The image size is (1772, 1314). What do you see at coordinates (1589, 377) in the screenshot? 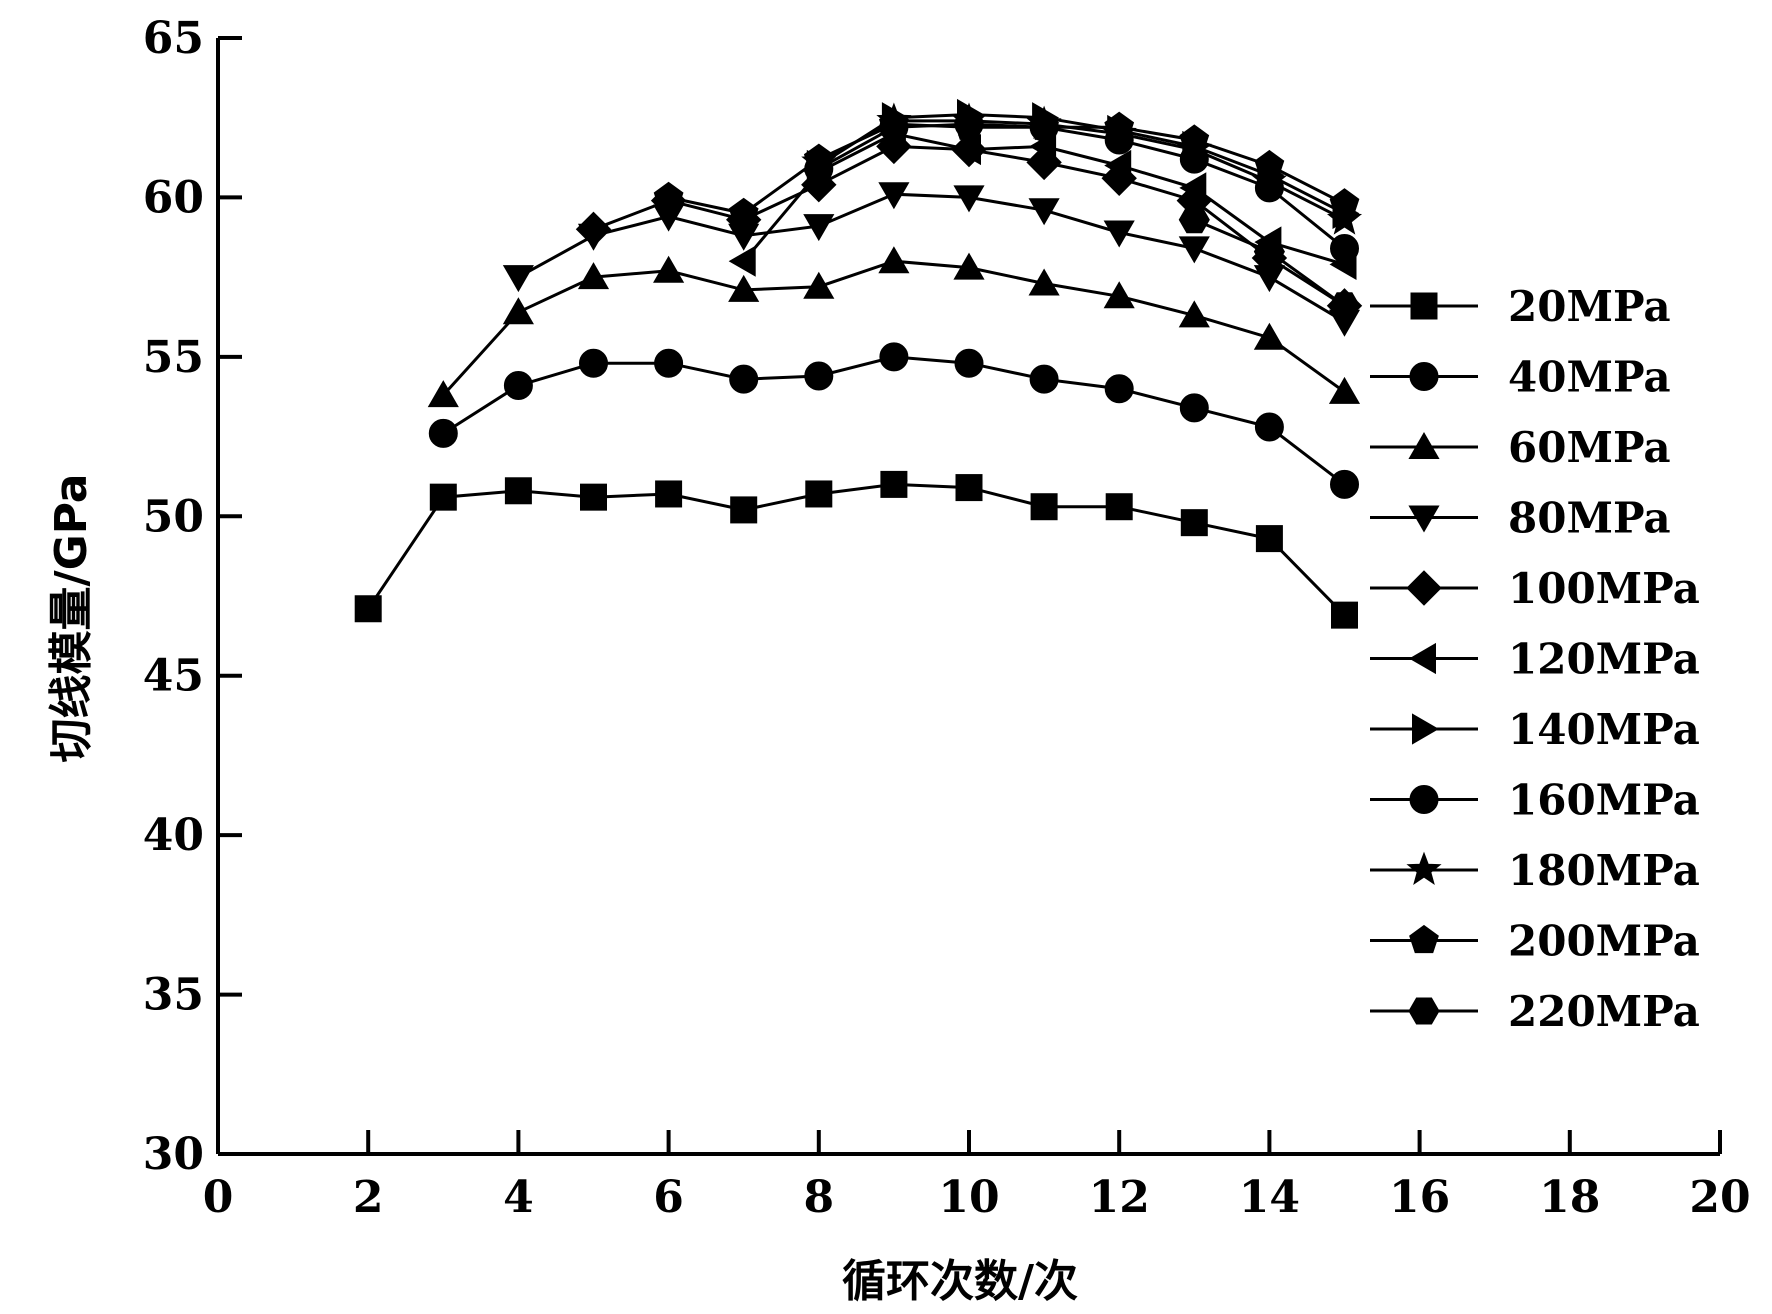
I see `legend-label: 40MPa` at bounding box center [1589, 377].